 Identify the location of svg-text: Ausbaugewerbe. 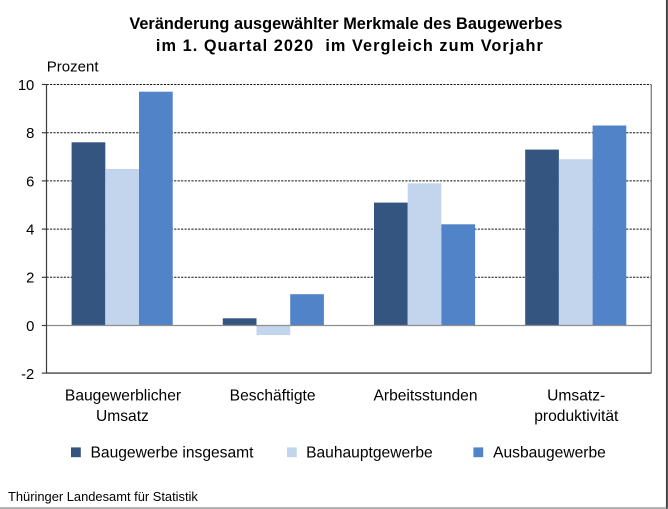
(549, 453).